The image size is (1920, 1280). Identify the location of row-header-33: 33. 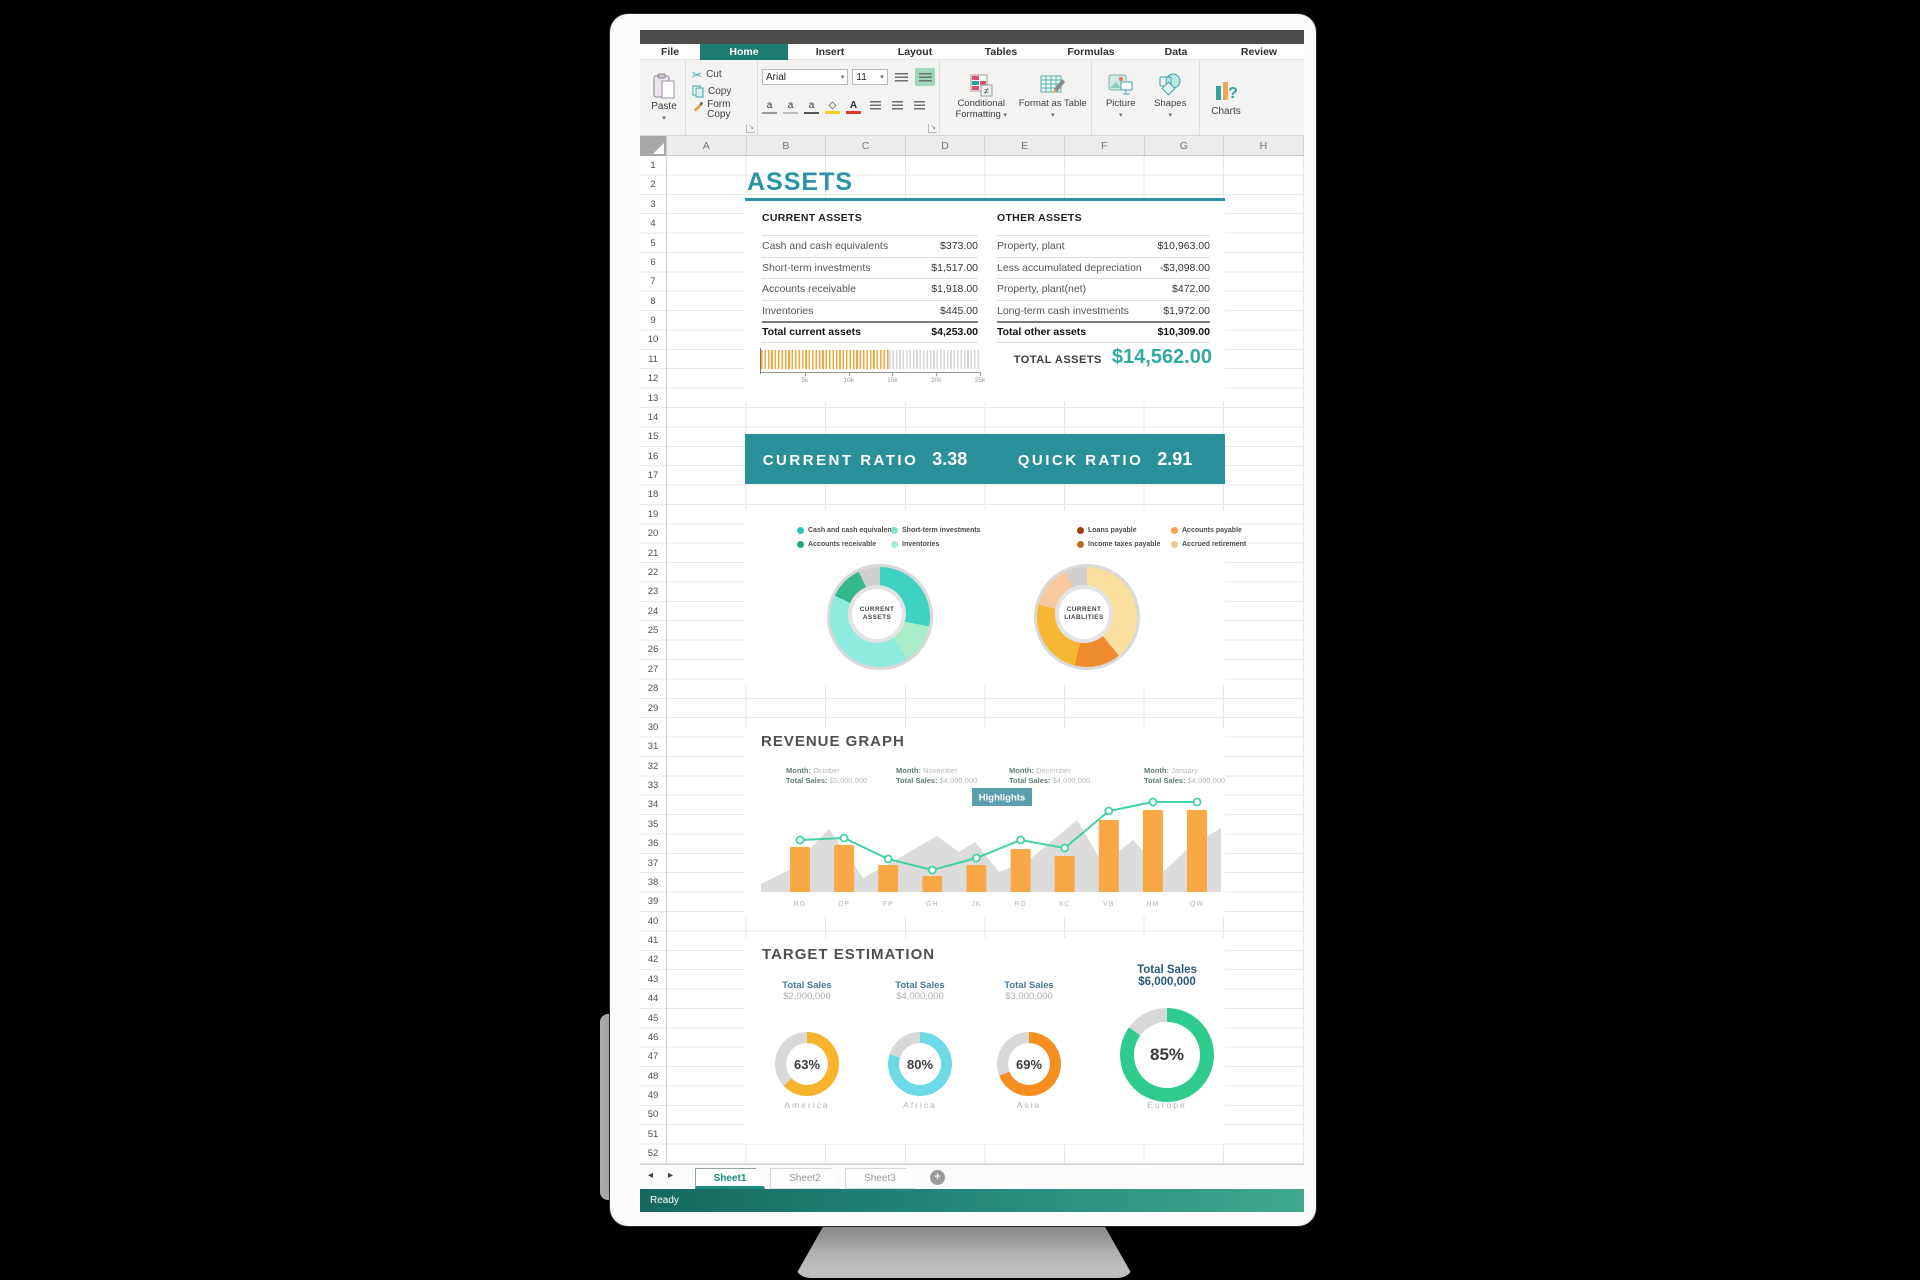
(653, 785).